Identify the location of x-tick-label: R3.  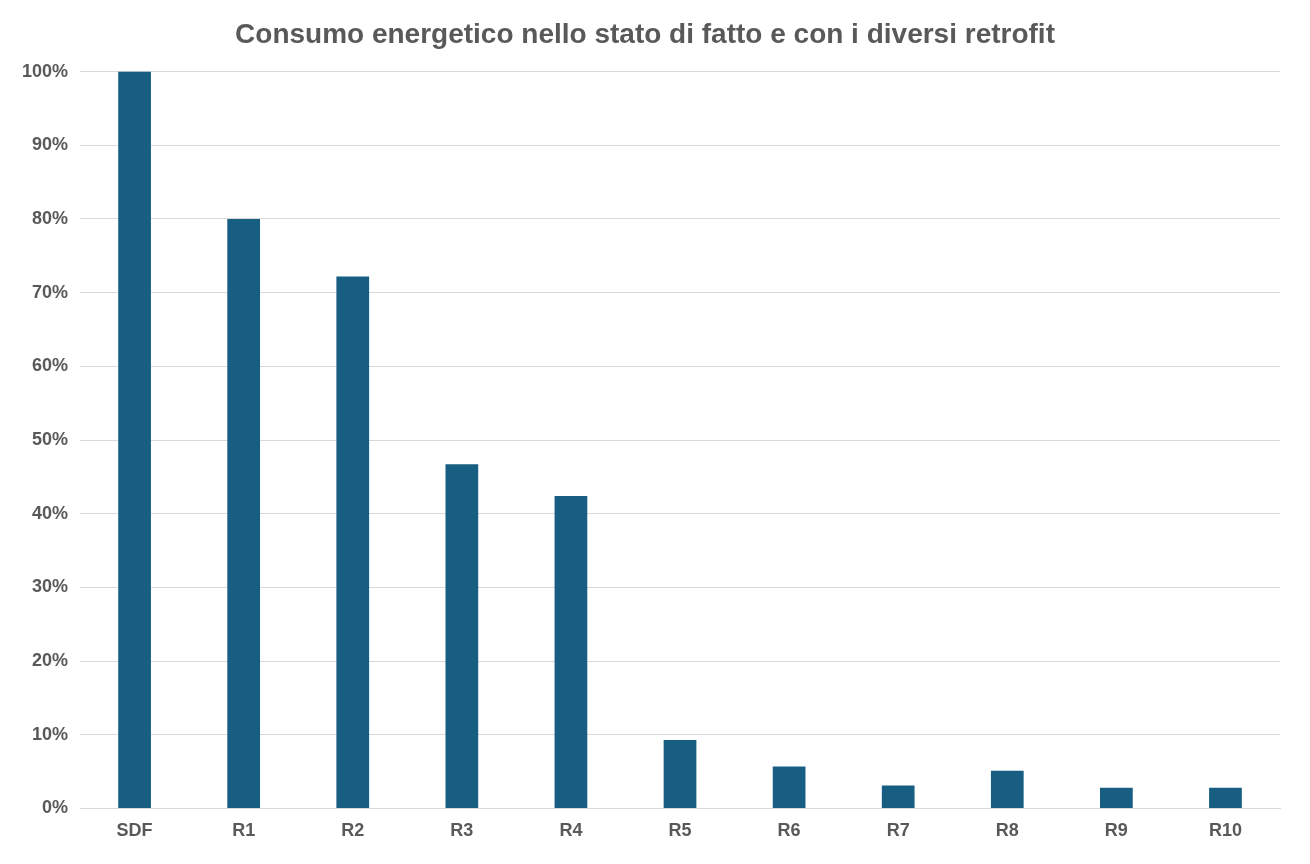
(462, 830).